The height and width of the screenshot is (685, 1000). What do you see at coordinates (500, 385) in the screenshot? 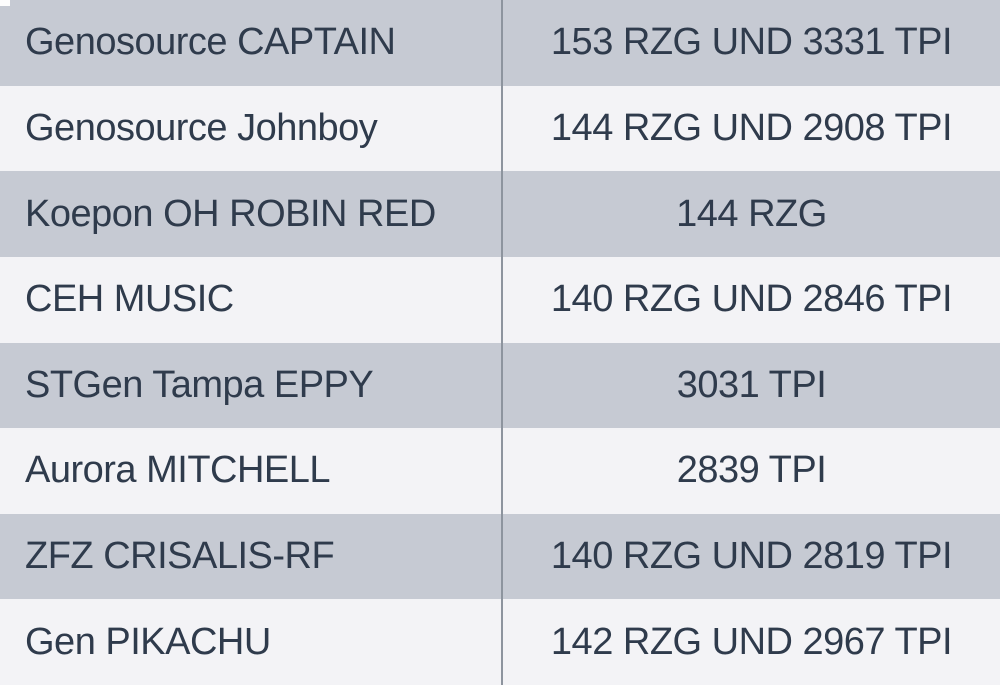
I see `table-row: STGen Tampa EPPY 3031 TPI` at bounding box center [500, 385].